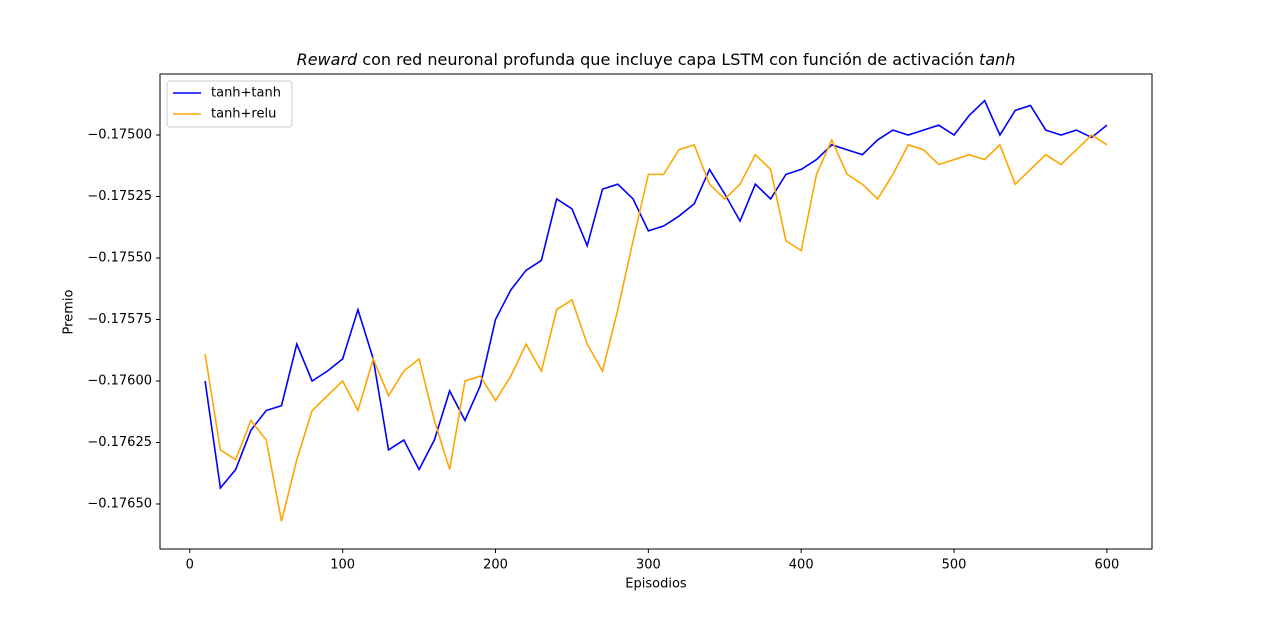 Image resolution: width=1280 pixels, height=621 pixels. What do you see at coordinates (119, 442) in the screenshot?
I see `y-tick-label: −0.17625` at bounding box center [119, 442].